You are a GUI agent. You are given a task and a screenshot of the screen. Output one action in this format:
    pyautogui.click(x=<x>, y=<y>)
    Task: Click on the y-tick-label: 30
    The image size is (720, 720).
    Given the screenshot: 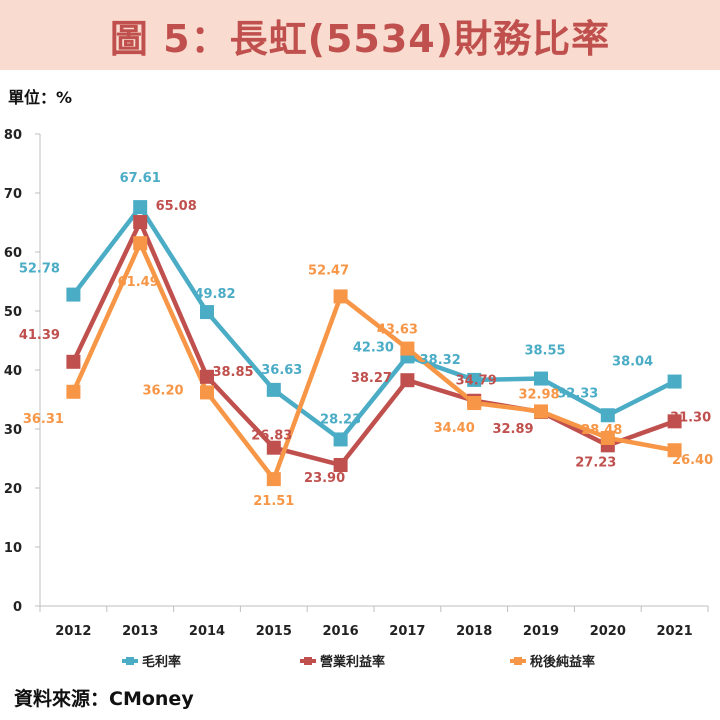 What is the action you would take?
    pyautogui.click(x=13, y=430)
    